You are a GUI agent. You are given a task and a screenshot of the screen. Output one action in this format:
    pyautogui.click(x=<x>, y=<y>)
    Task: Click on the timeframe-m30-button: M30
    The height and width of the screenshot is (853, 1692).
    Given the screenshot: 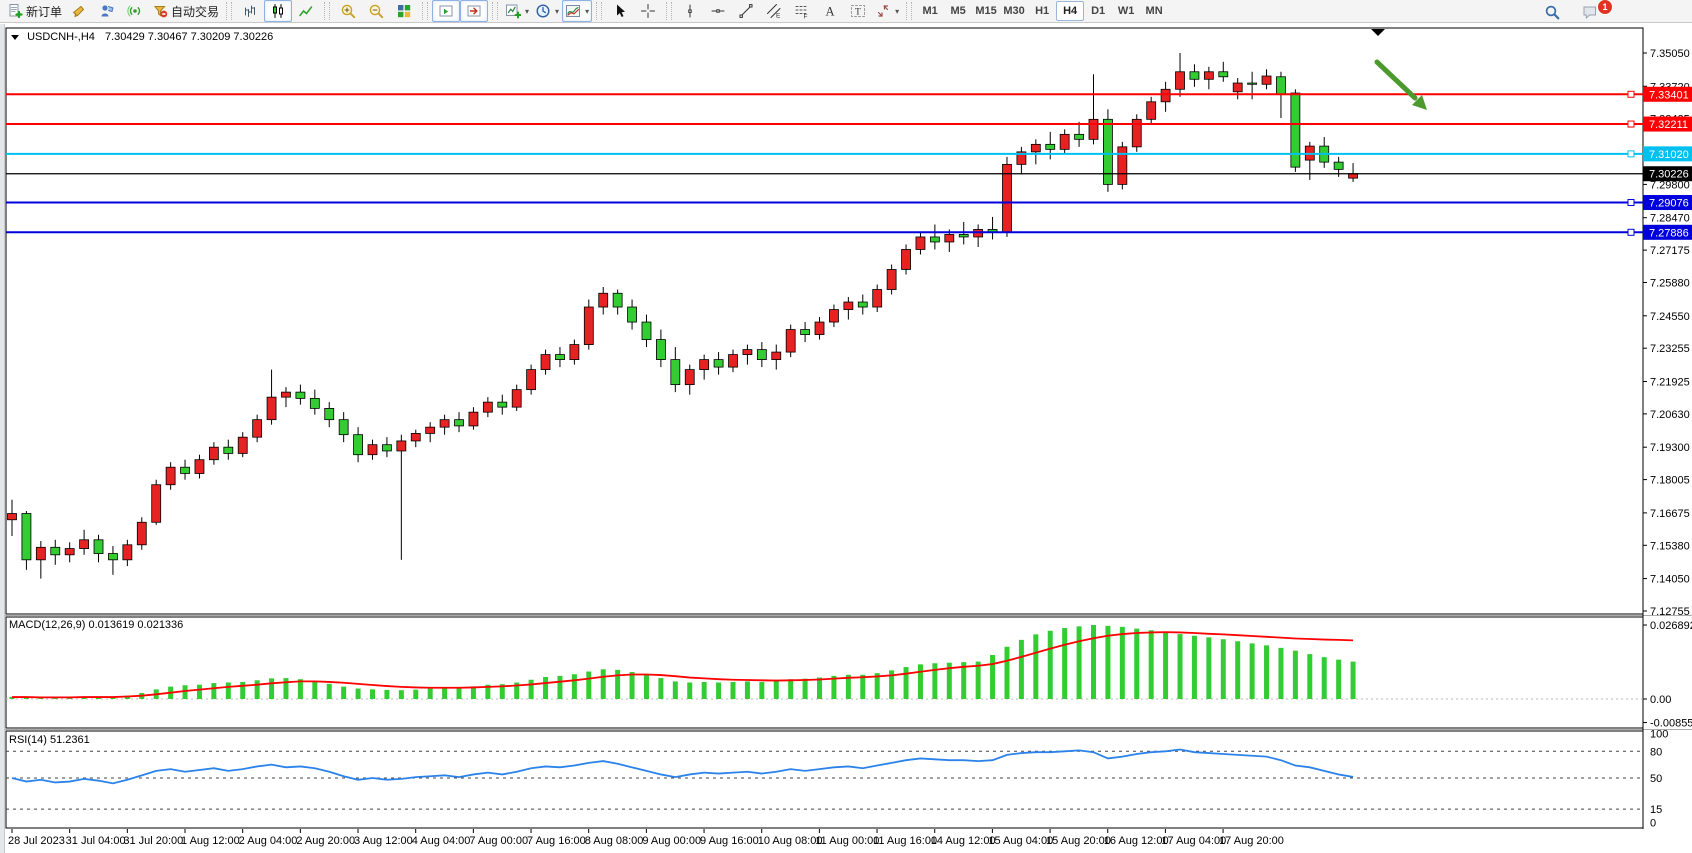 What is the action you would take?
    pyautogui.click(x=1014, y=11)
    